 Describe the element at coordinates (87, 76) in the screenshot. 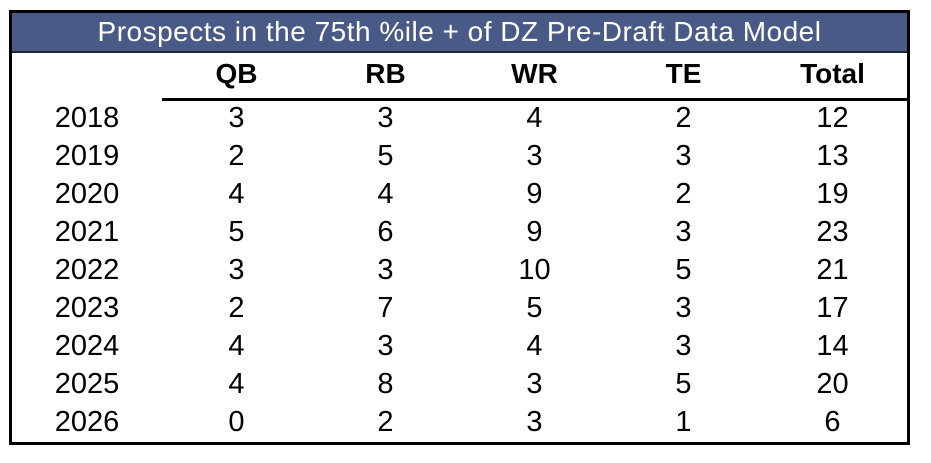

I see `corner-cell` at that location.